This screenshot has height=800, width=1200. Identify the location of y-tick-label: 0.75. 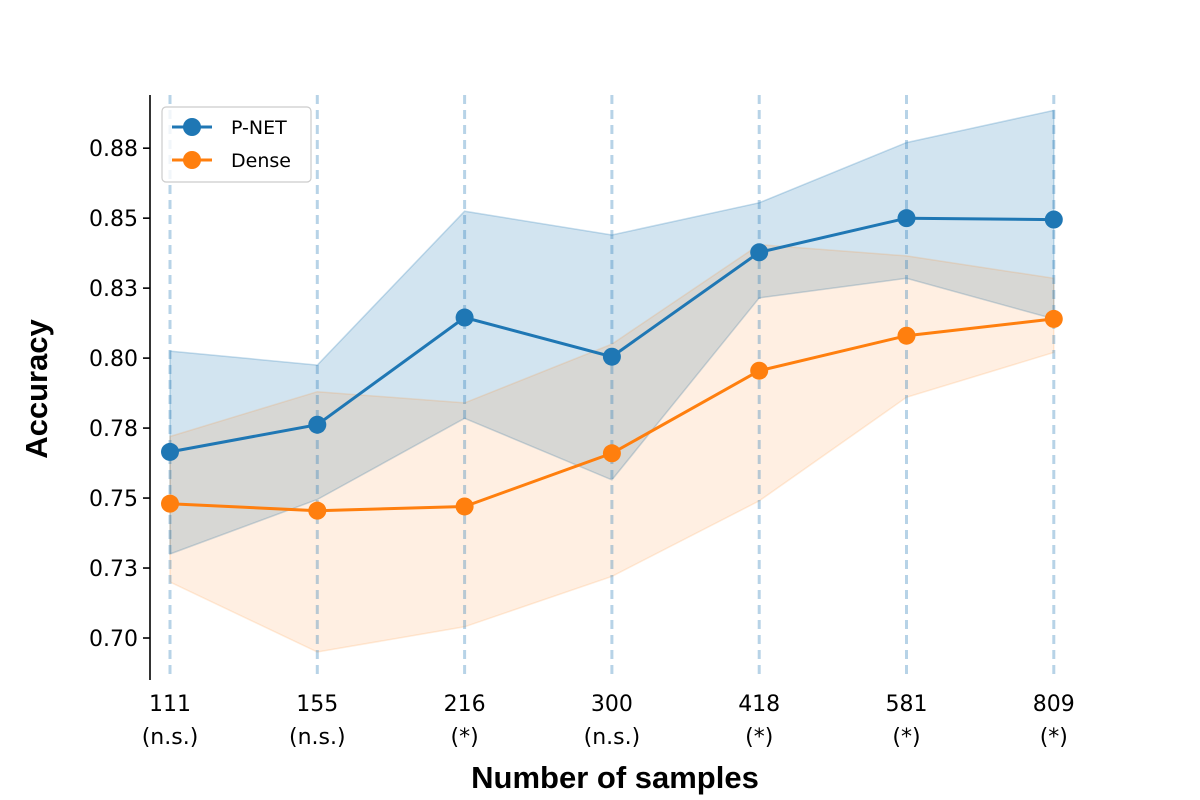
(113, 499).